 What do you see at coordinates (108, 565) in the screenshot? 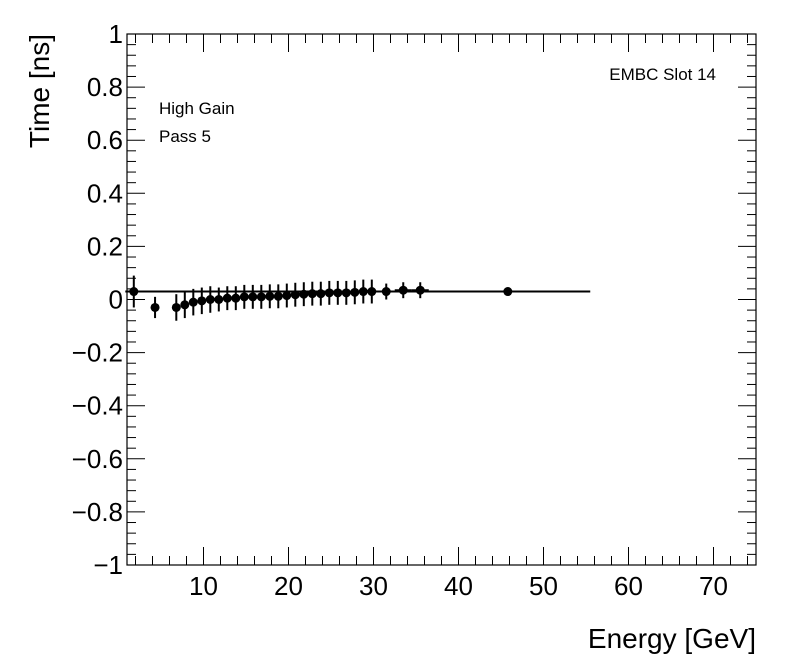
I see `y-tick-label: −1` at bounding box center [108, 565].